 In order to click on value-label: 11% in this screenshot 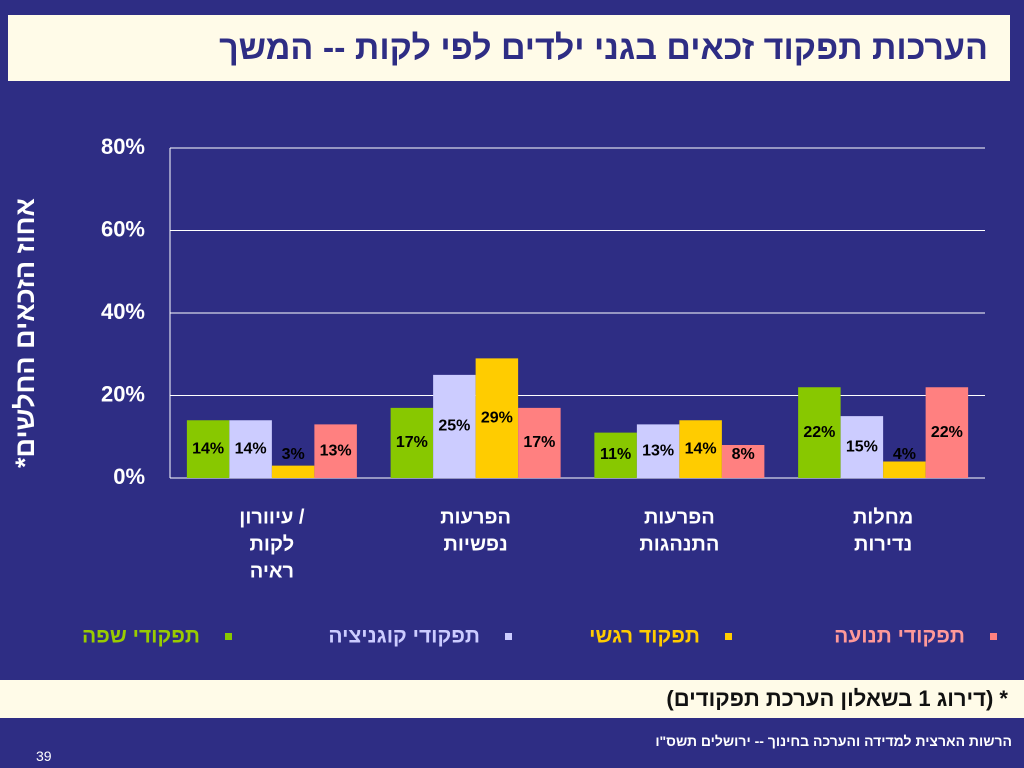, I will do `click(615, 454)`.